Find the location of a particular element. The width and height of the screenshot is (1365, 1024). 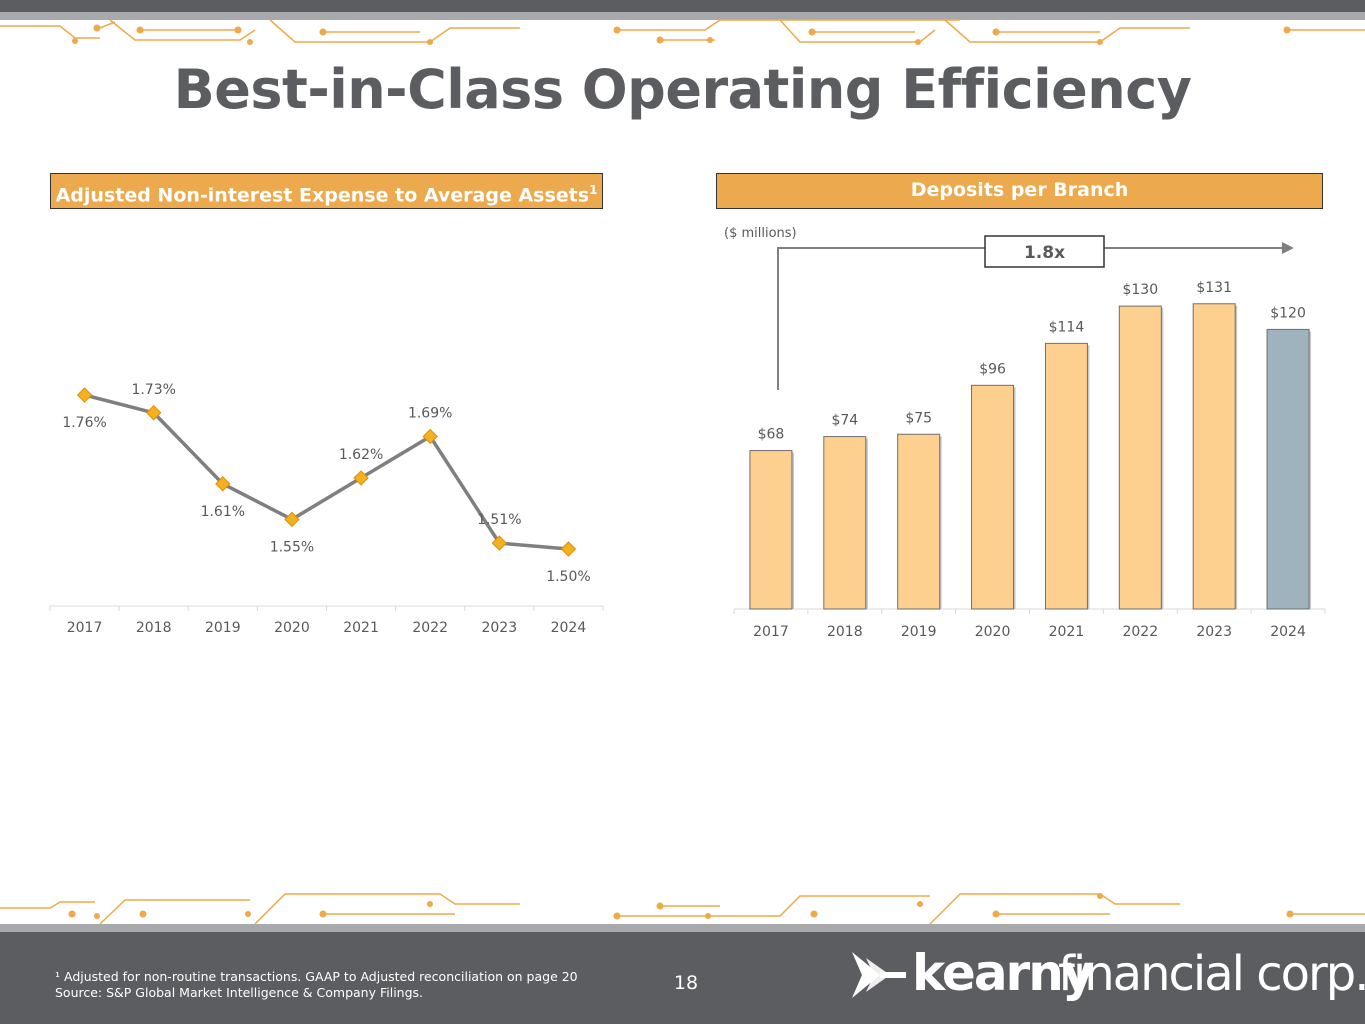

line-chart-x-label: 2021 is located at coordinates (361, 628).